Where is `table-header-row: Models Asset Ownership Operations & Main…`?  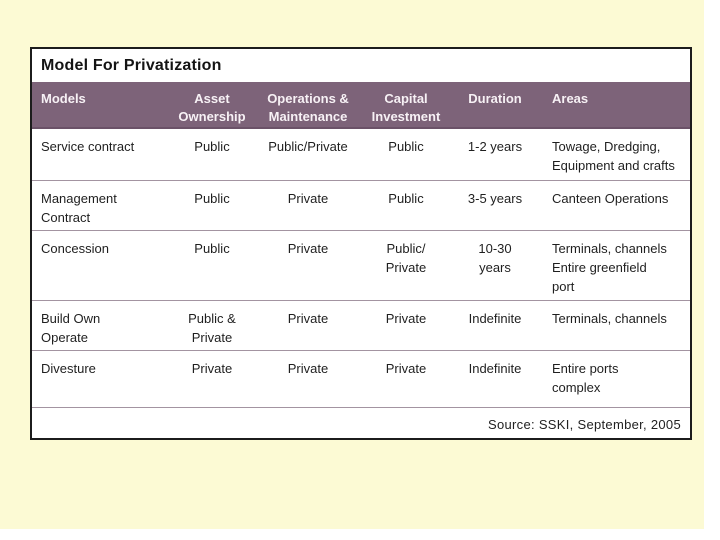 table-header-row: Models Asset Ownership Operations & Main… is located at coordinates (361, 106).